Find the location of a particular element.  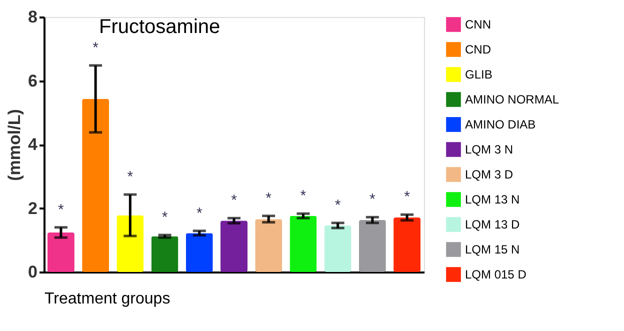

chart-title: Fructosamine is located at coordinates (159, 27).